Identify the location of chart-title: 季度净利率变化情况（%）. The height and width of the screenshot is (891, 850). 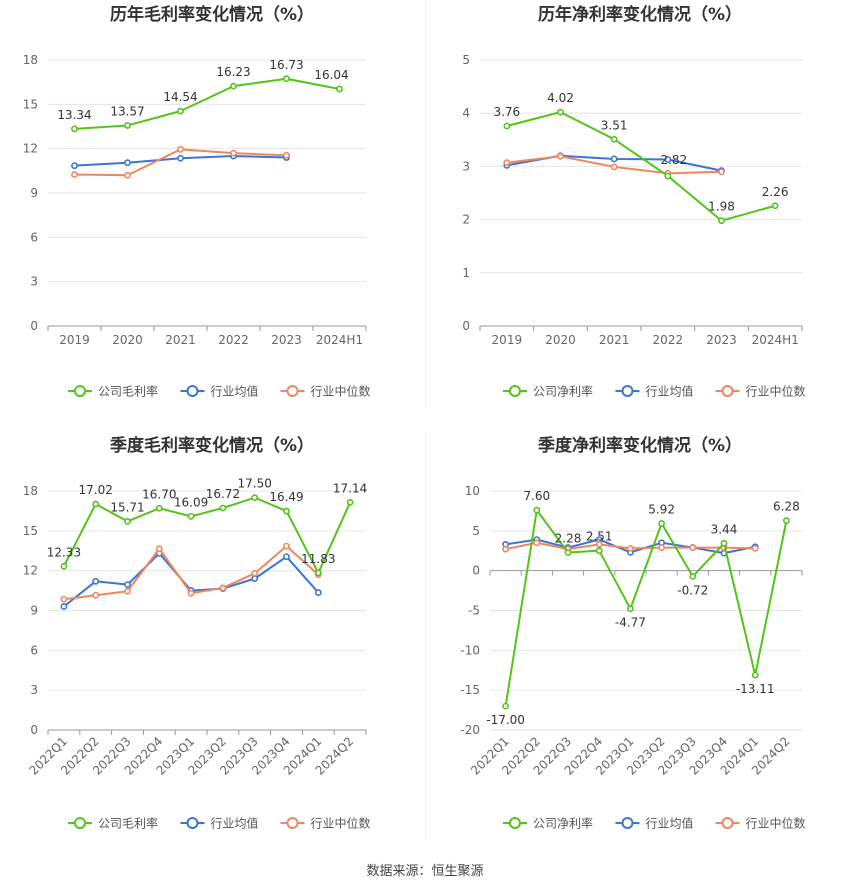
(640, 445).